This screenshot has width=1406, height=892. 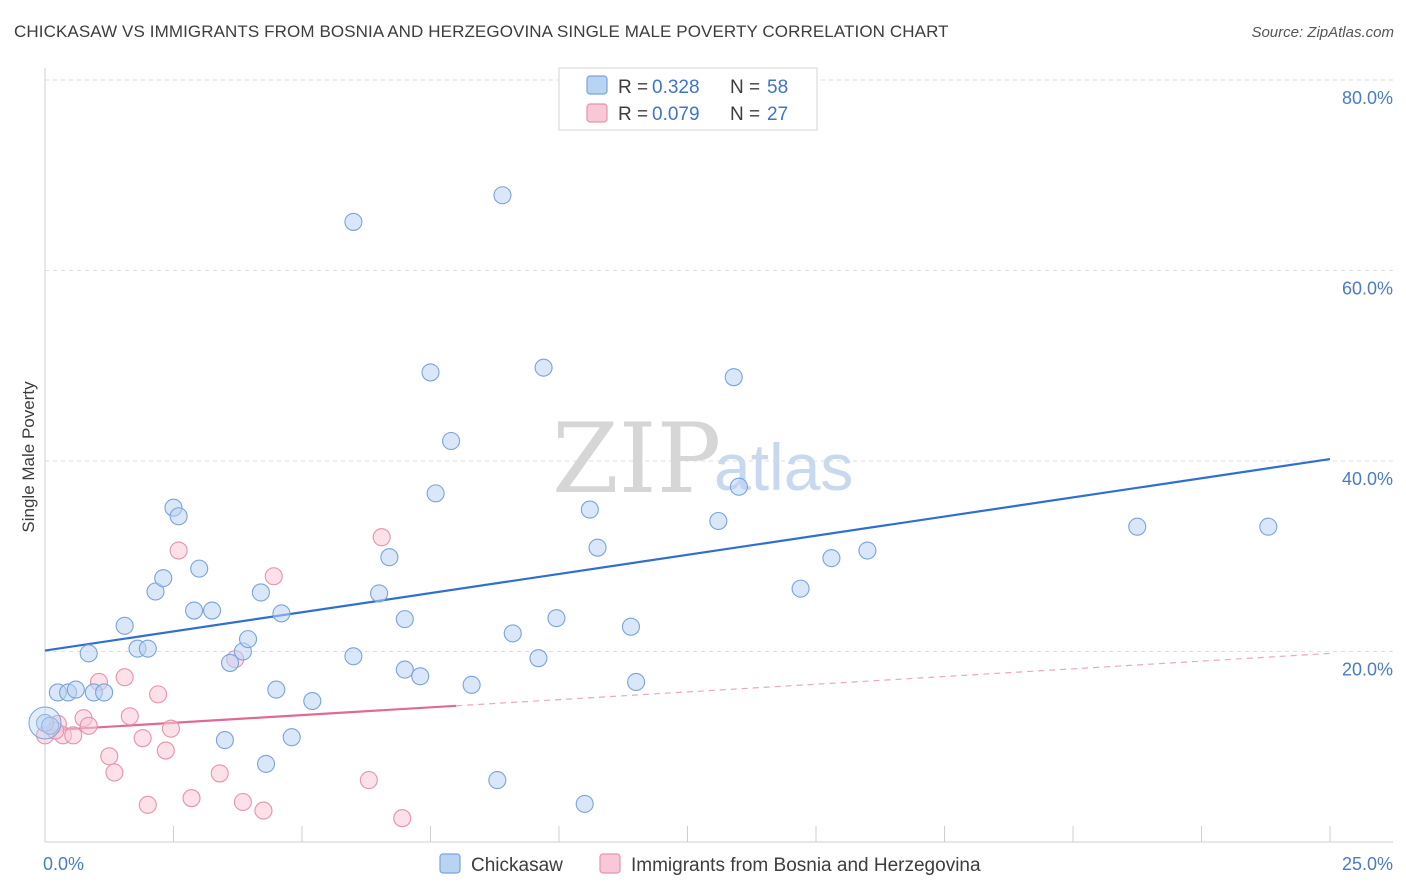 I want to click on watermark-zip: ZIP, so click(x=636, y=459).